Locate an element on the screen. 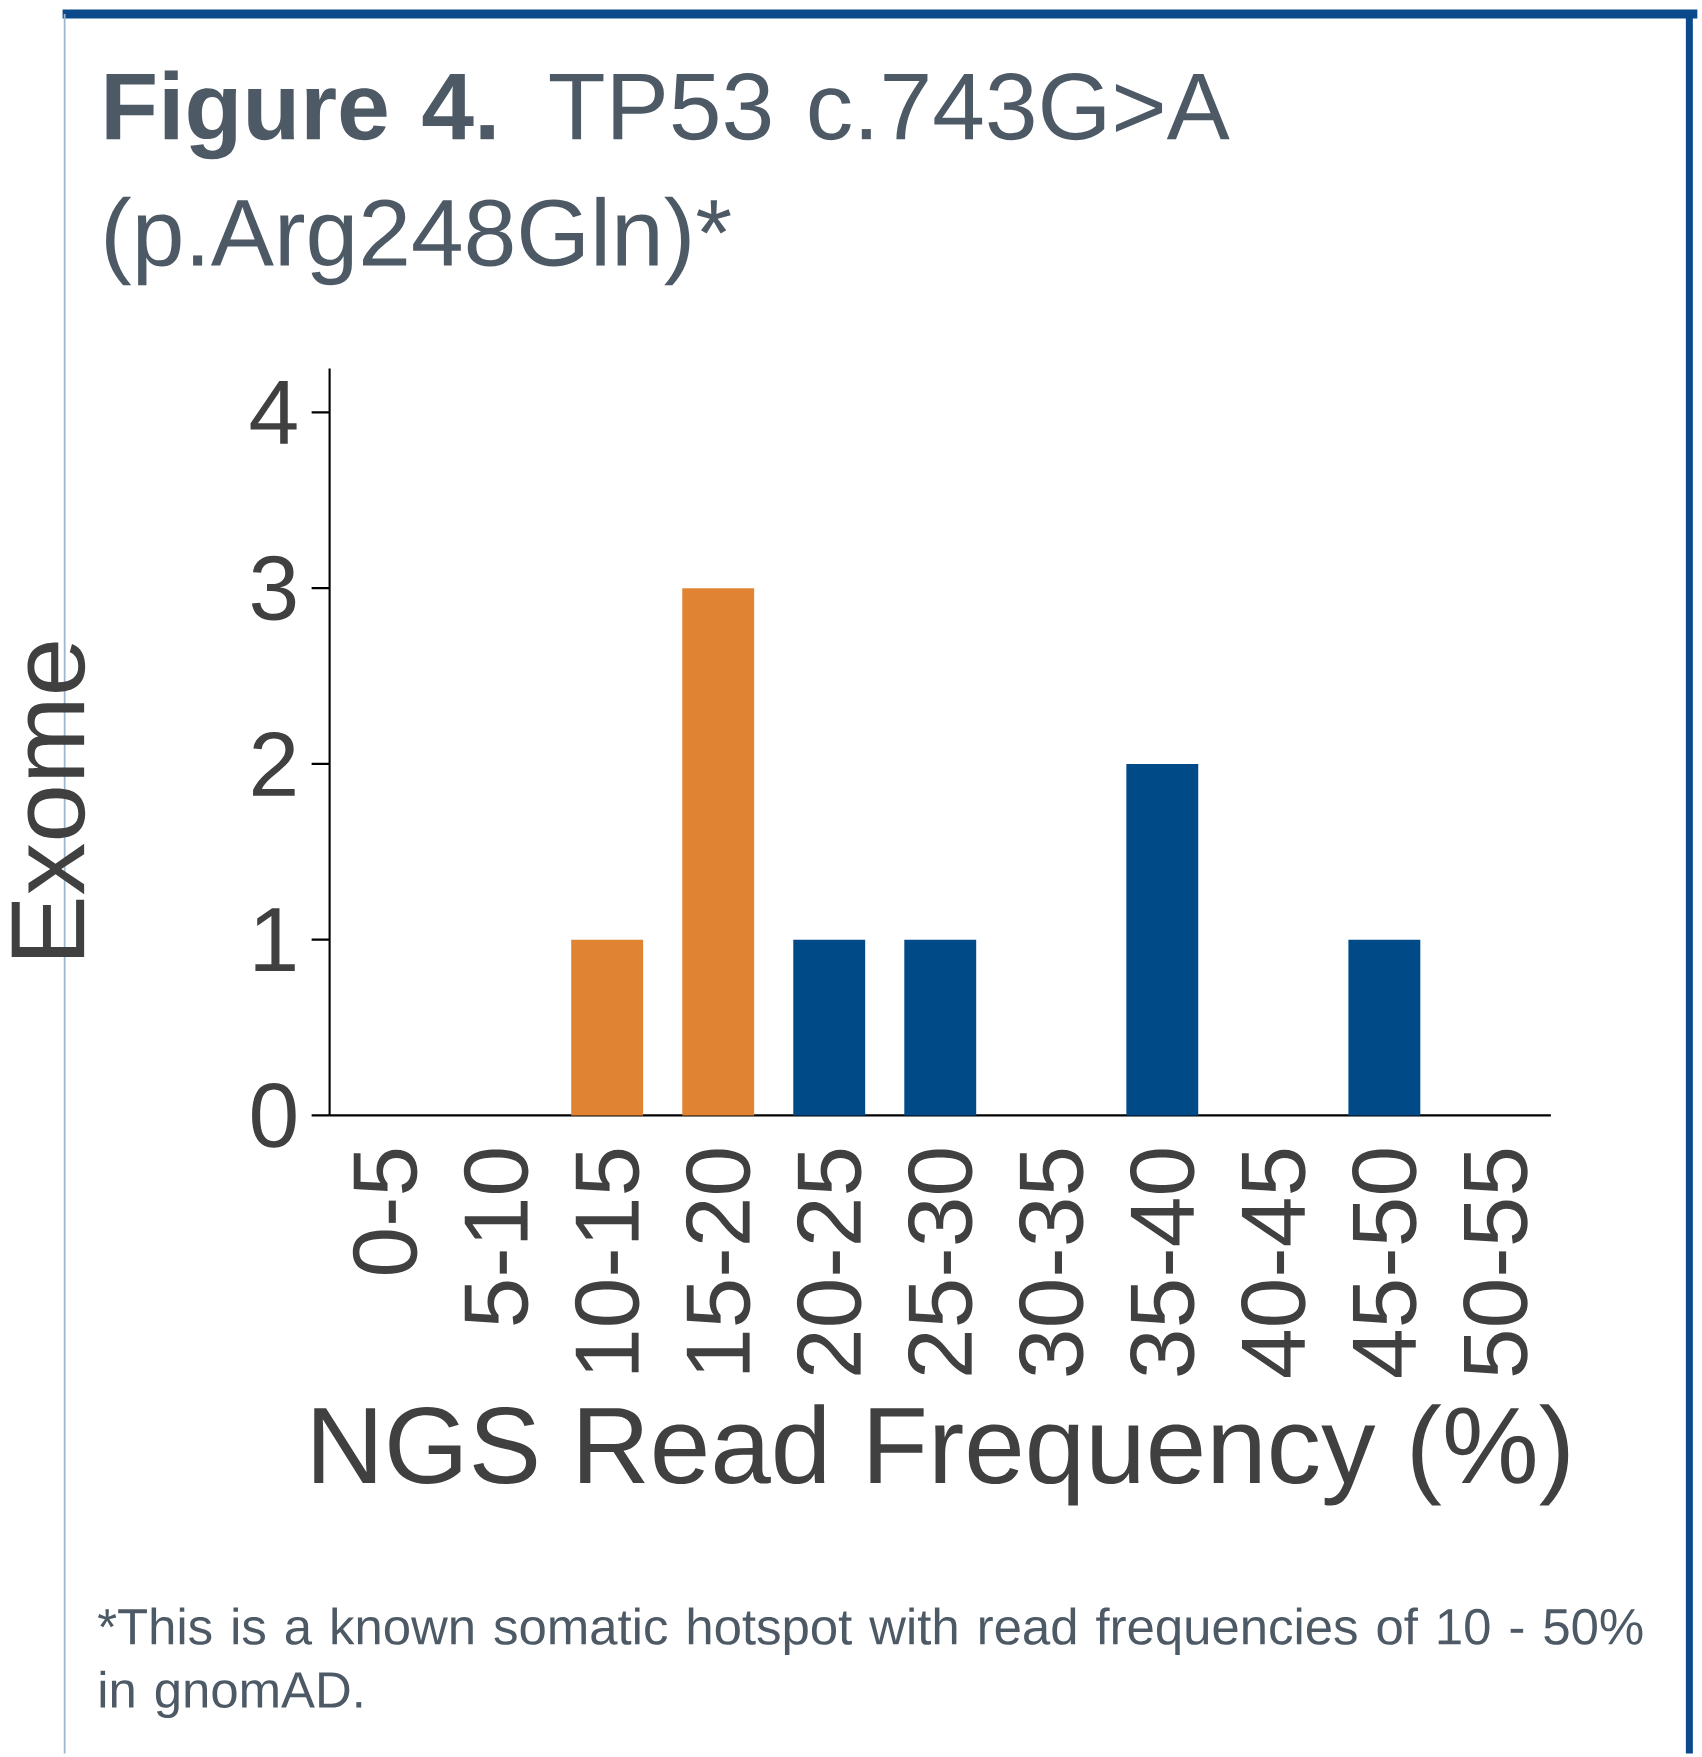  x-tick-label: 0-5 is located at coordinates (385, 1212).